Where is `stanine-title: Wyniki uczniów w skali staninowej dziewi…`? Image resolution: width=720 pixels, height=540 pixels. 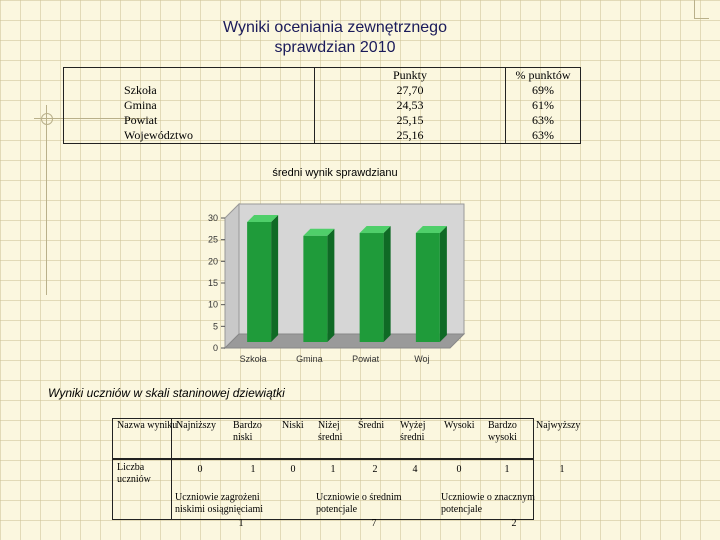
stanine-title: Wyniki uczniów w skali staninowej dziewi… is located at coordinates (166, 393).